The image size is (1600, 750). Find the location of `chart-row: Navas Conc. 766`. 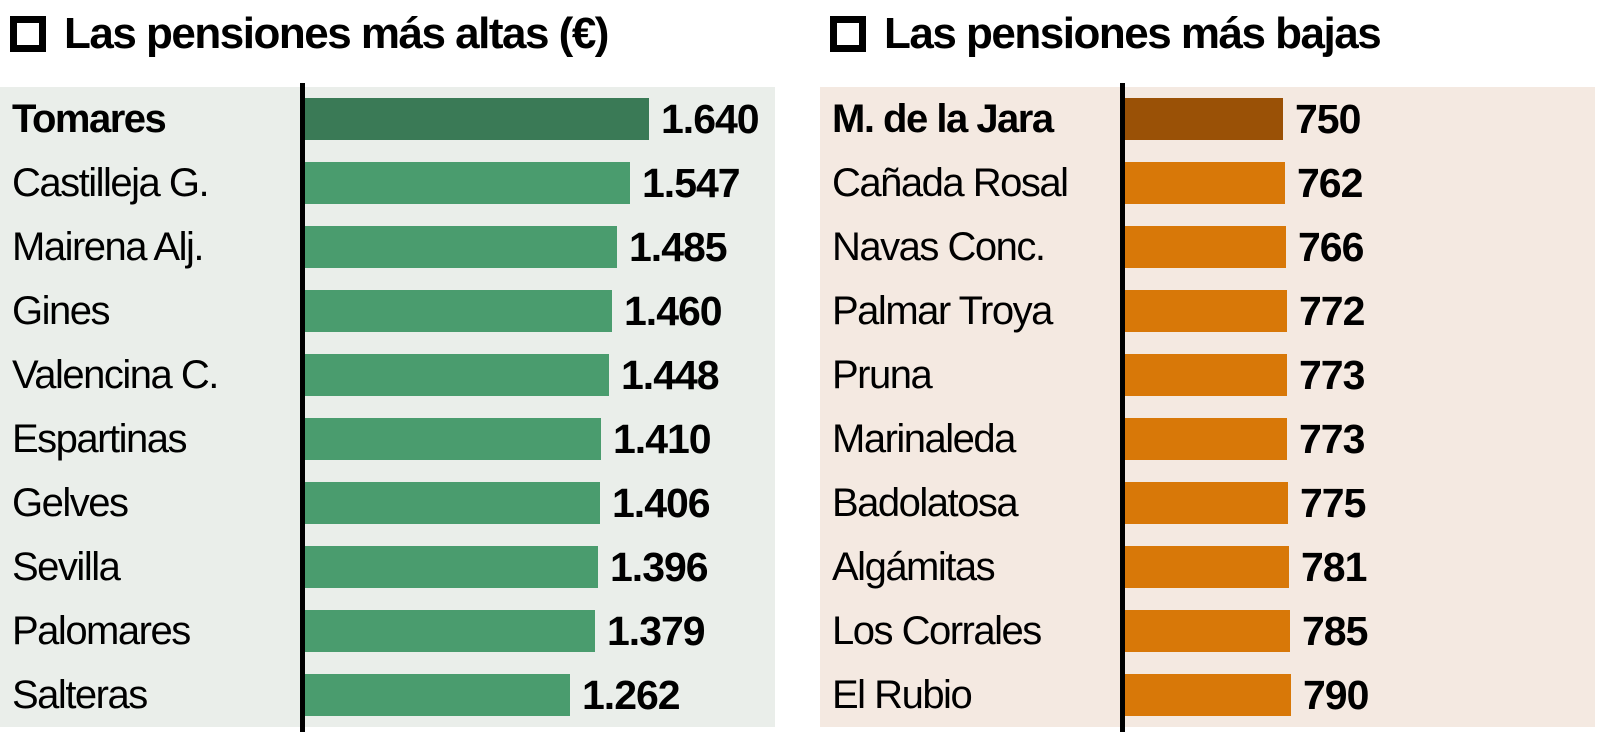

chart-row: Navas Conc. 766 is located at coordinates (1207, 247).